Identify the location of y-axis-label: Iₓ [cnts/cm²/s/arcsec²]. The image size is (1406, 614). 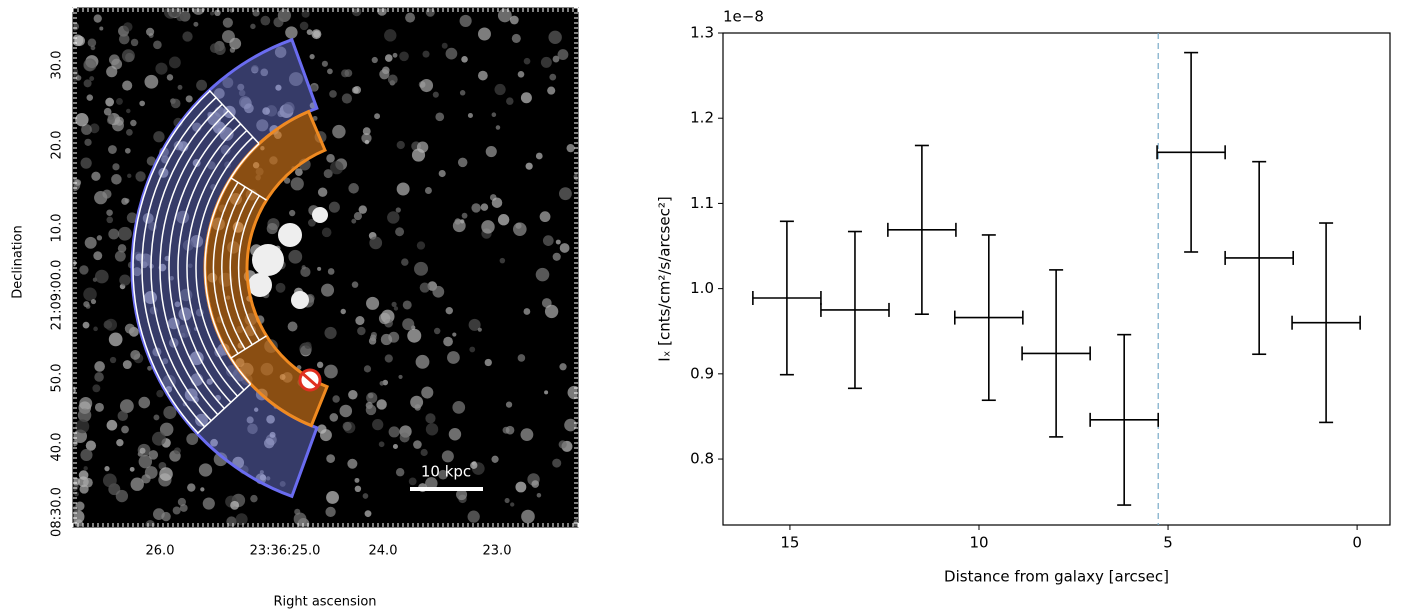
(665, 278).